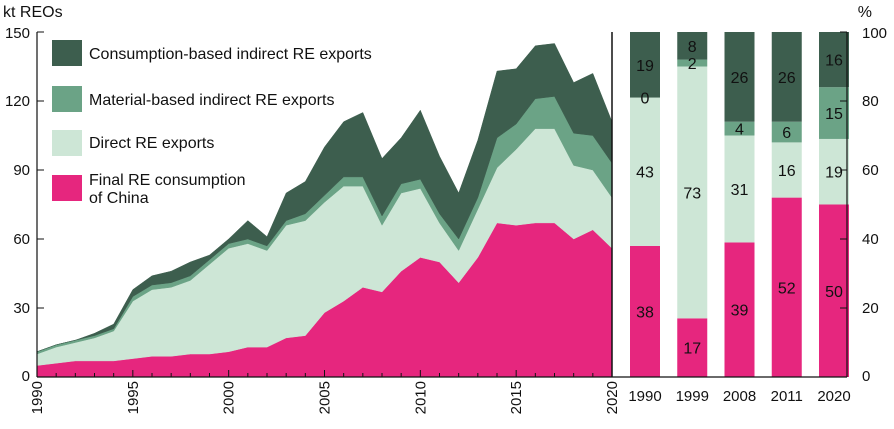 This screenshot has height=429, width=894. What do you see at coordinates (26, 376) in the screenshot?
I see `left-y-tick-label: 0` at bounding box center [26, 376].